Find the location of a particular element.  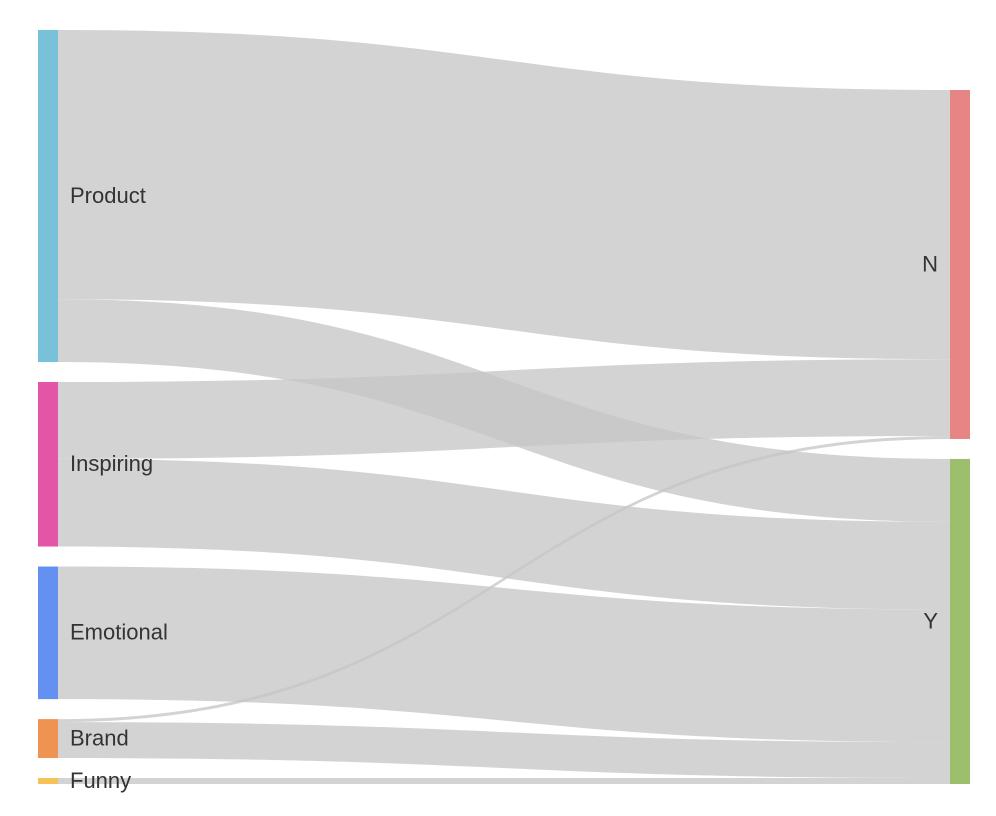

node-label-brand: Brand is located at coordinates (99, 737).